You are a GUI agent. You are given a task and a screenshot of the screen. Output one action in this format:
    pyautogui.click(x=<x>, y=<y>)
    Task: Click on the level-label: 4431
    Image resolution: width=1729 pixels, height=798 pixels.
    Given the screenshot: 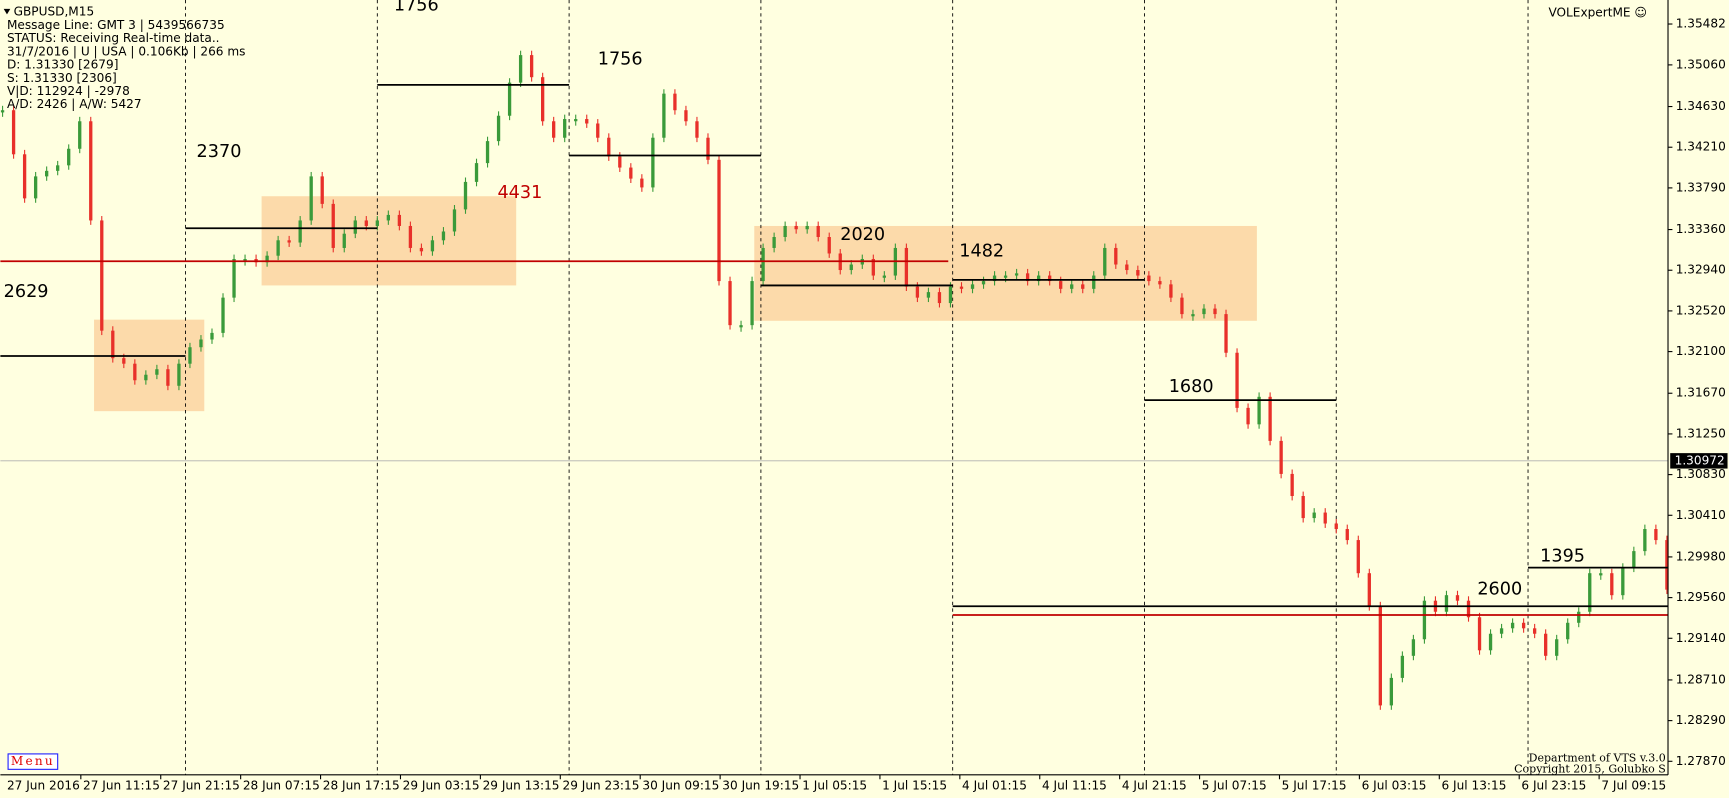 What is the action you would take?
    pyautogui.click(x=519, y=193)
    